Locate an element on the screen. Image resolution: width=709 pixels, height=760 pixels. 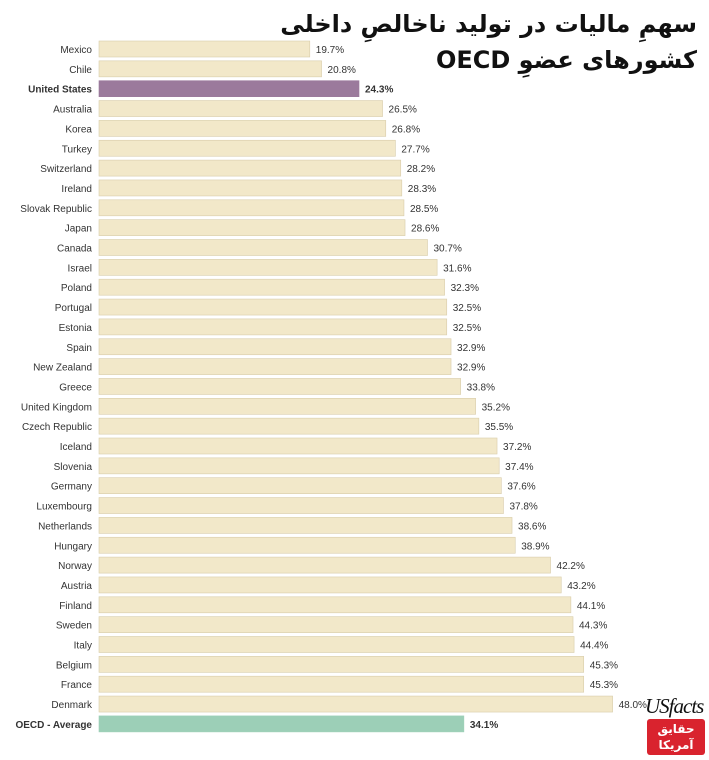
category-label-mexico: Mexico is located at coordinates (76, 50).